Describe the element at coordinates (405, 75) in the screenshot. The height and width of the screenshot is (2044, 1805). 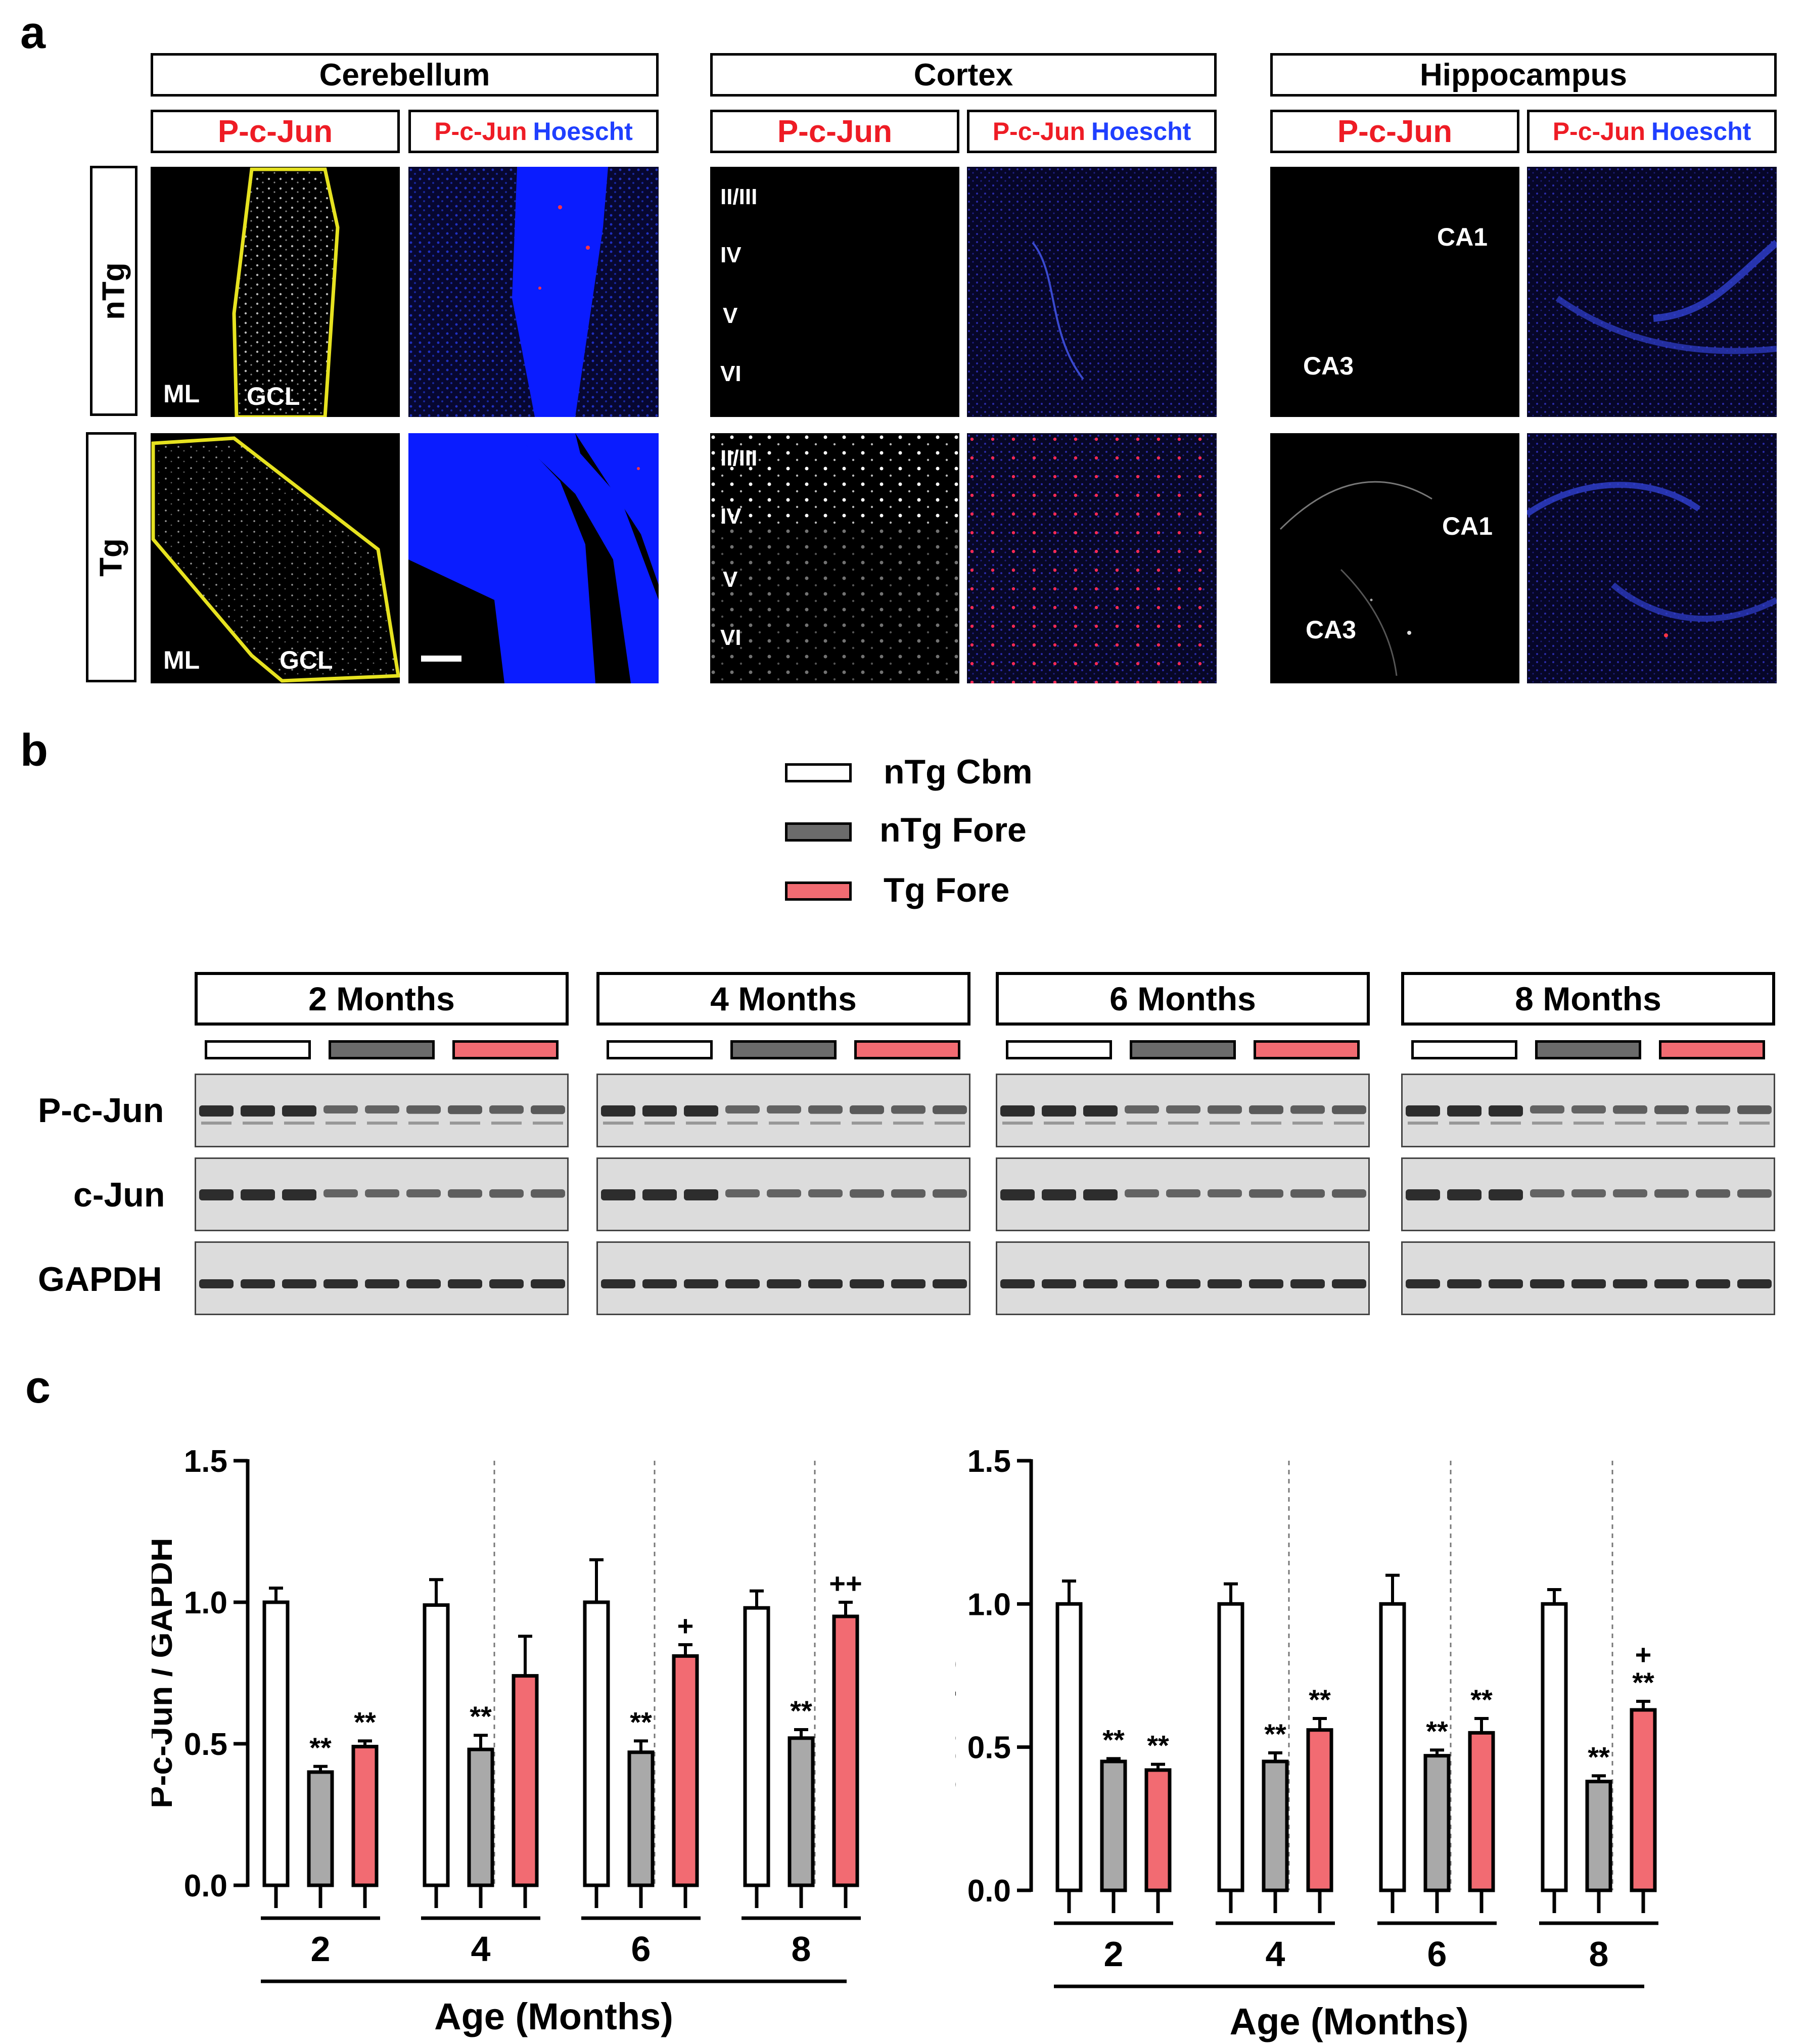
I see `region-header-cerebellum: Cerebellum` at that location.